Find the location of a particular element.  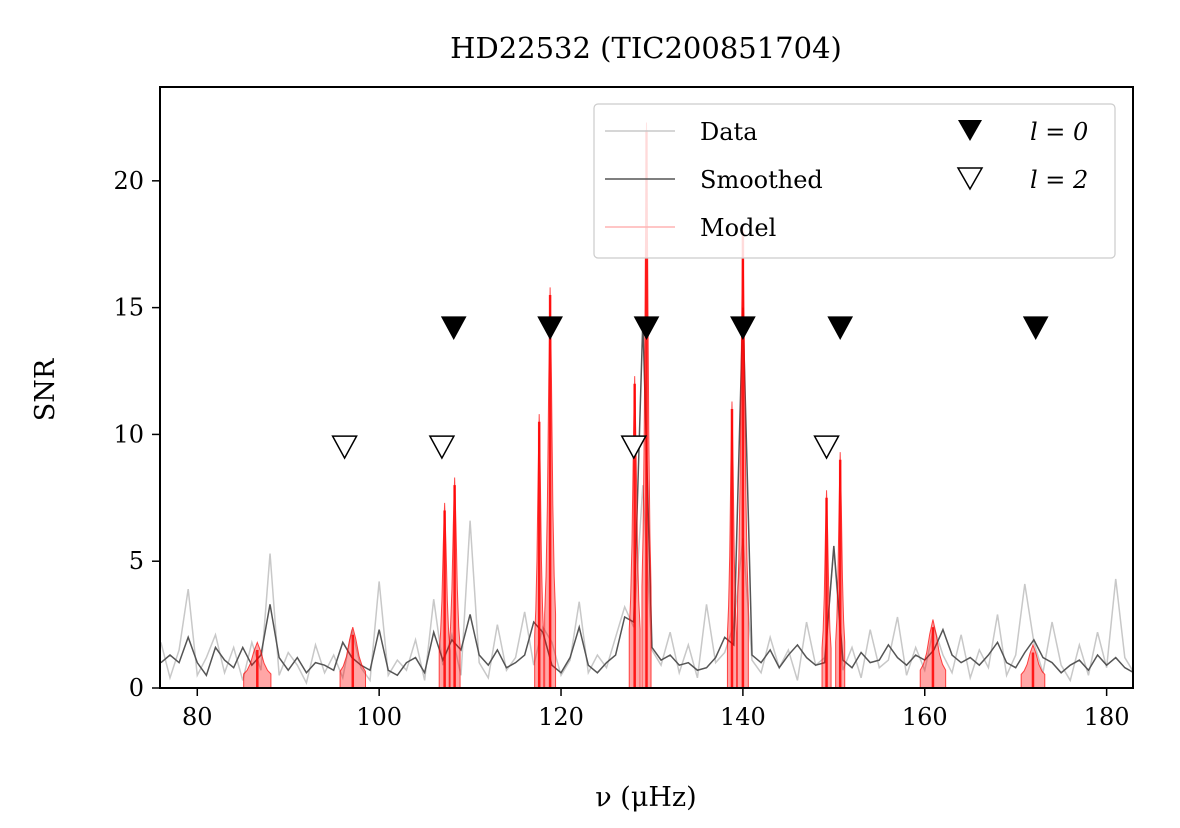

y-axis-ticks: 0 5 10 15 20 is located at coordinates (136, 434).